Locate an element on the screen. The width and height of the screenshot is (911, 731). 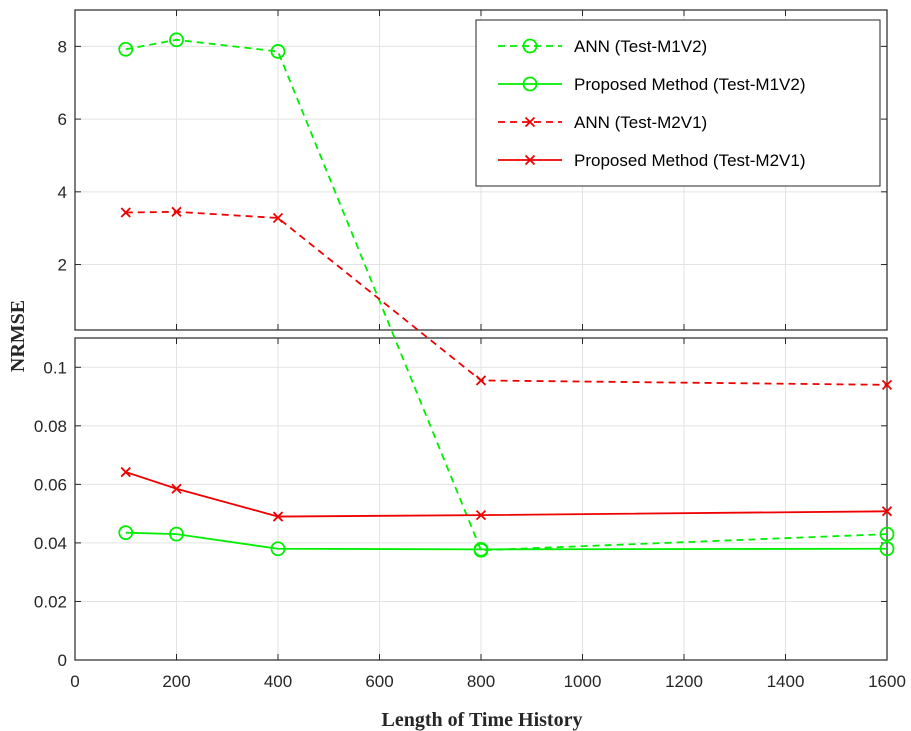
x-tick-label: 1000 is located at coordinates (583, 681).